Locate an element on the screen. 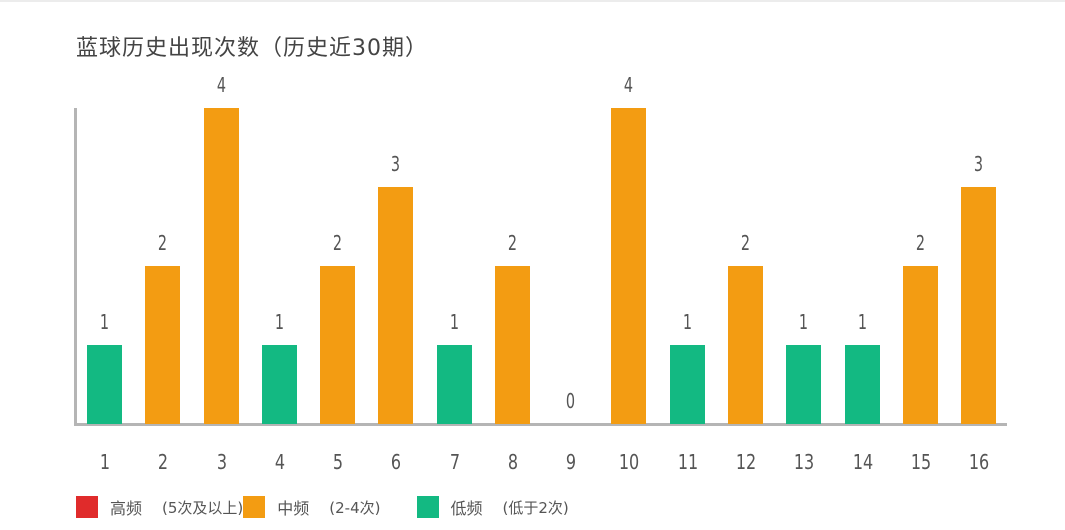  x-tick-label: 2 is located at coordinates (162, 462).